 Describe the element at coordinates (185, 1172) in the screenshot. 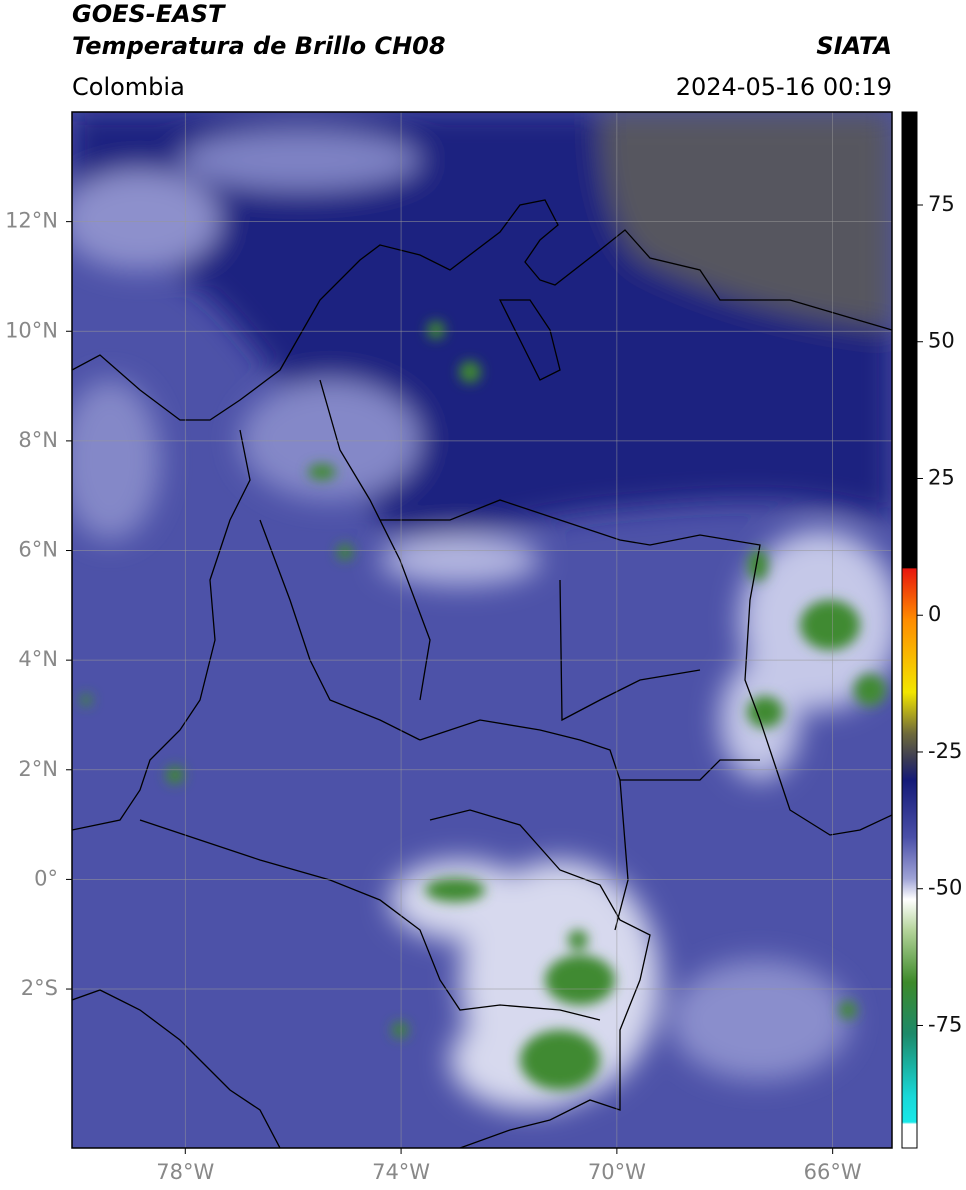

I see `x-tick-label: 78°W` at that location.